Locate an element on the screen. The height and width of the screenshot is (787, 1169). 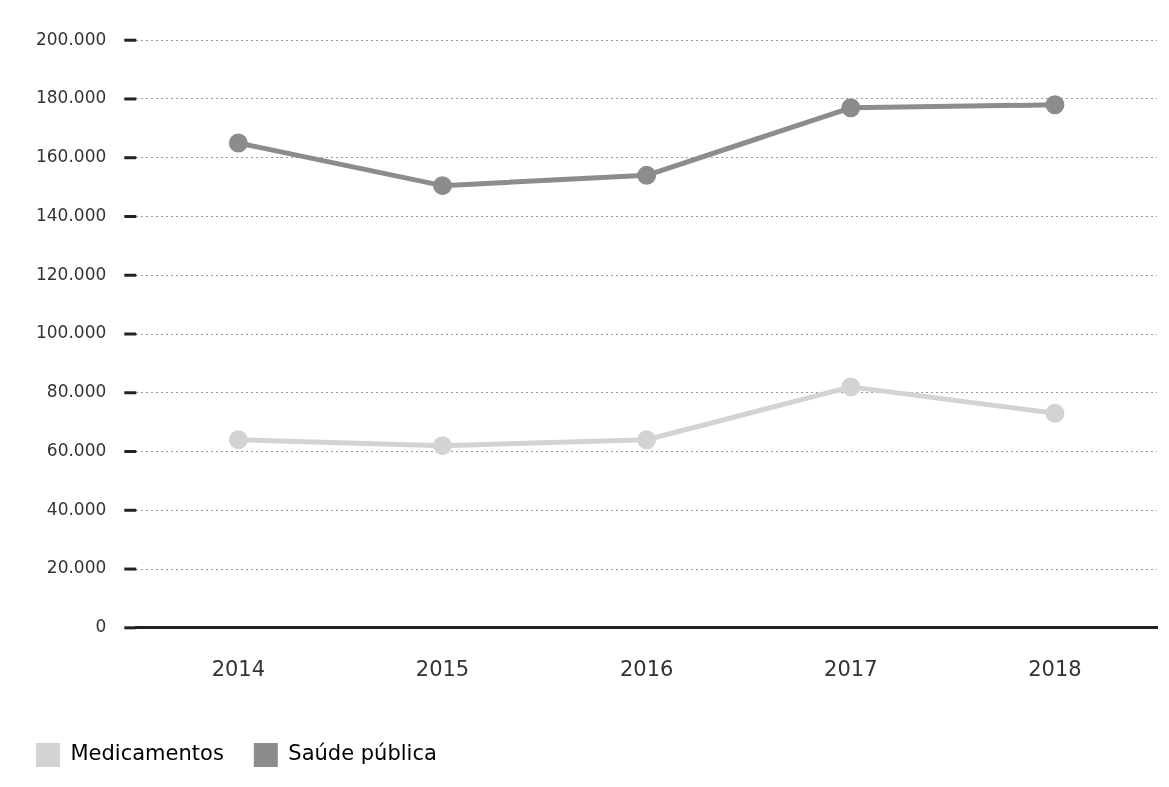
x-tick-label: 2015 is located at coordinates (442, 668).